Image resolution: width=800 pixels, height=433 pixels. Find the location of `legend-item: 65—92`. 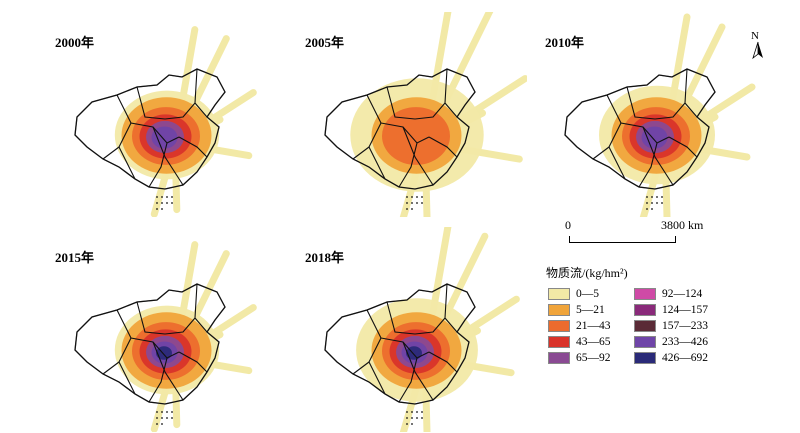

legend-item: 65—92 is located at coordinates (588, 358).